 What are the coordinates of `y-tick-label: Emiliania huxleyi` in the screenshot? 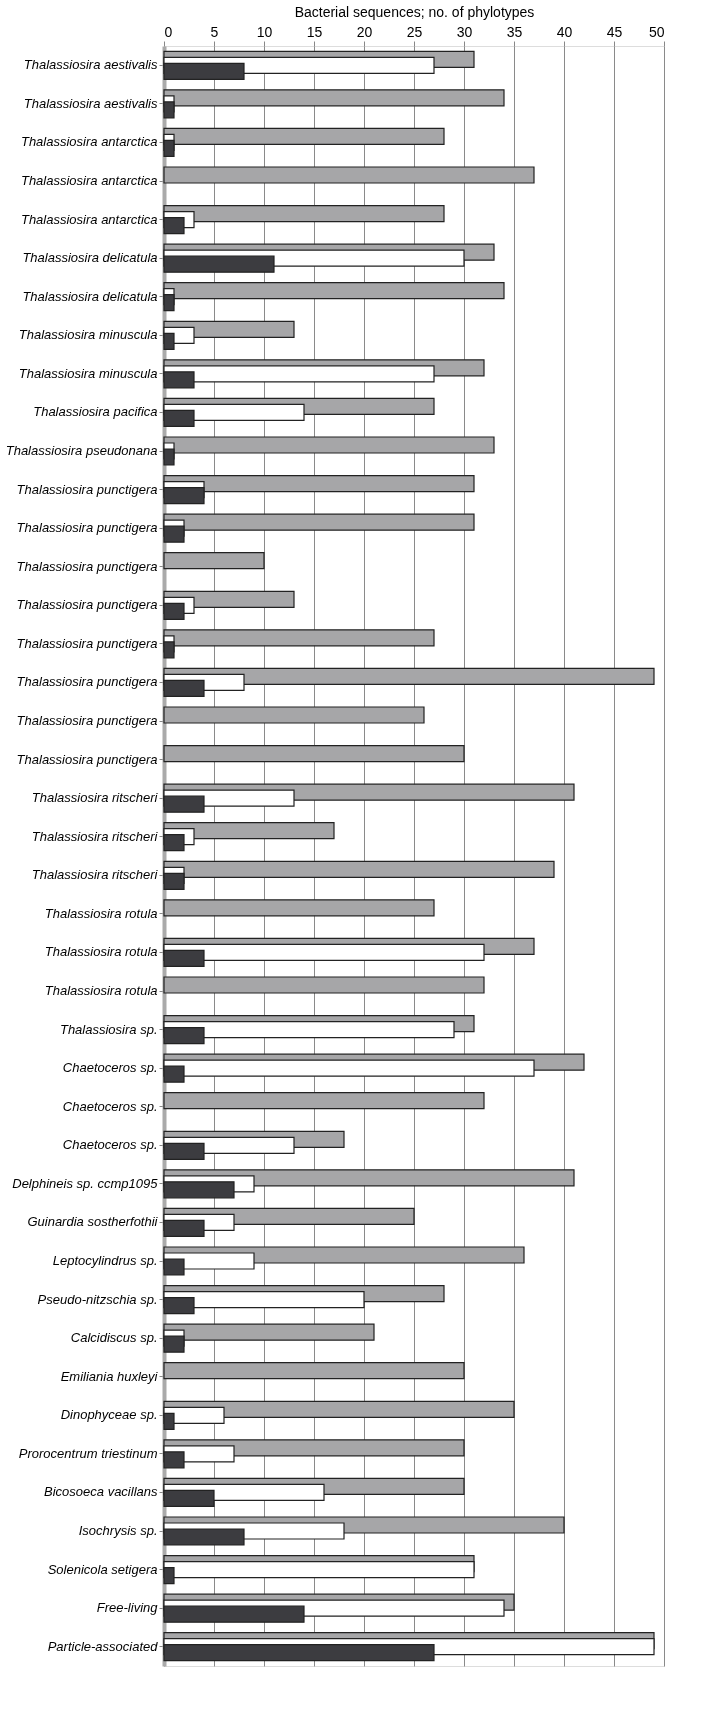 It's located at (109, 1376).